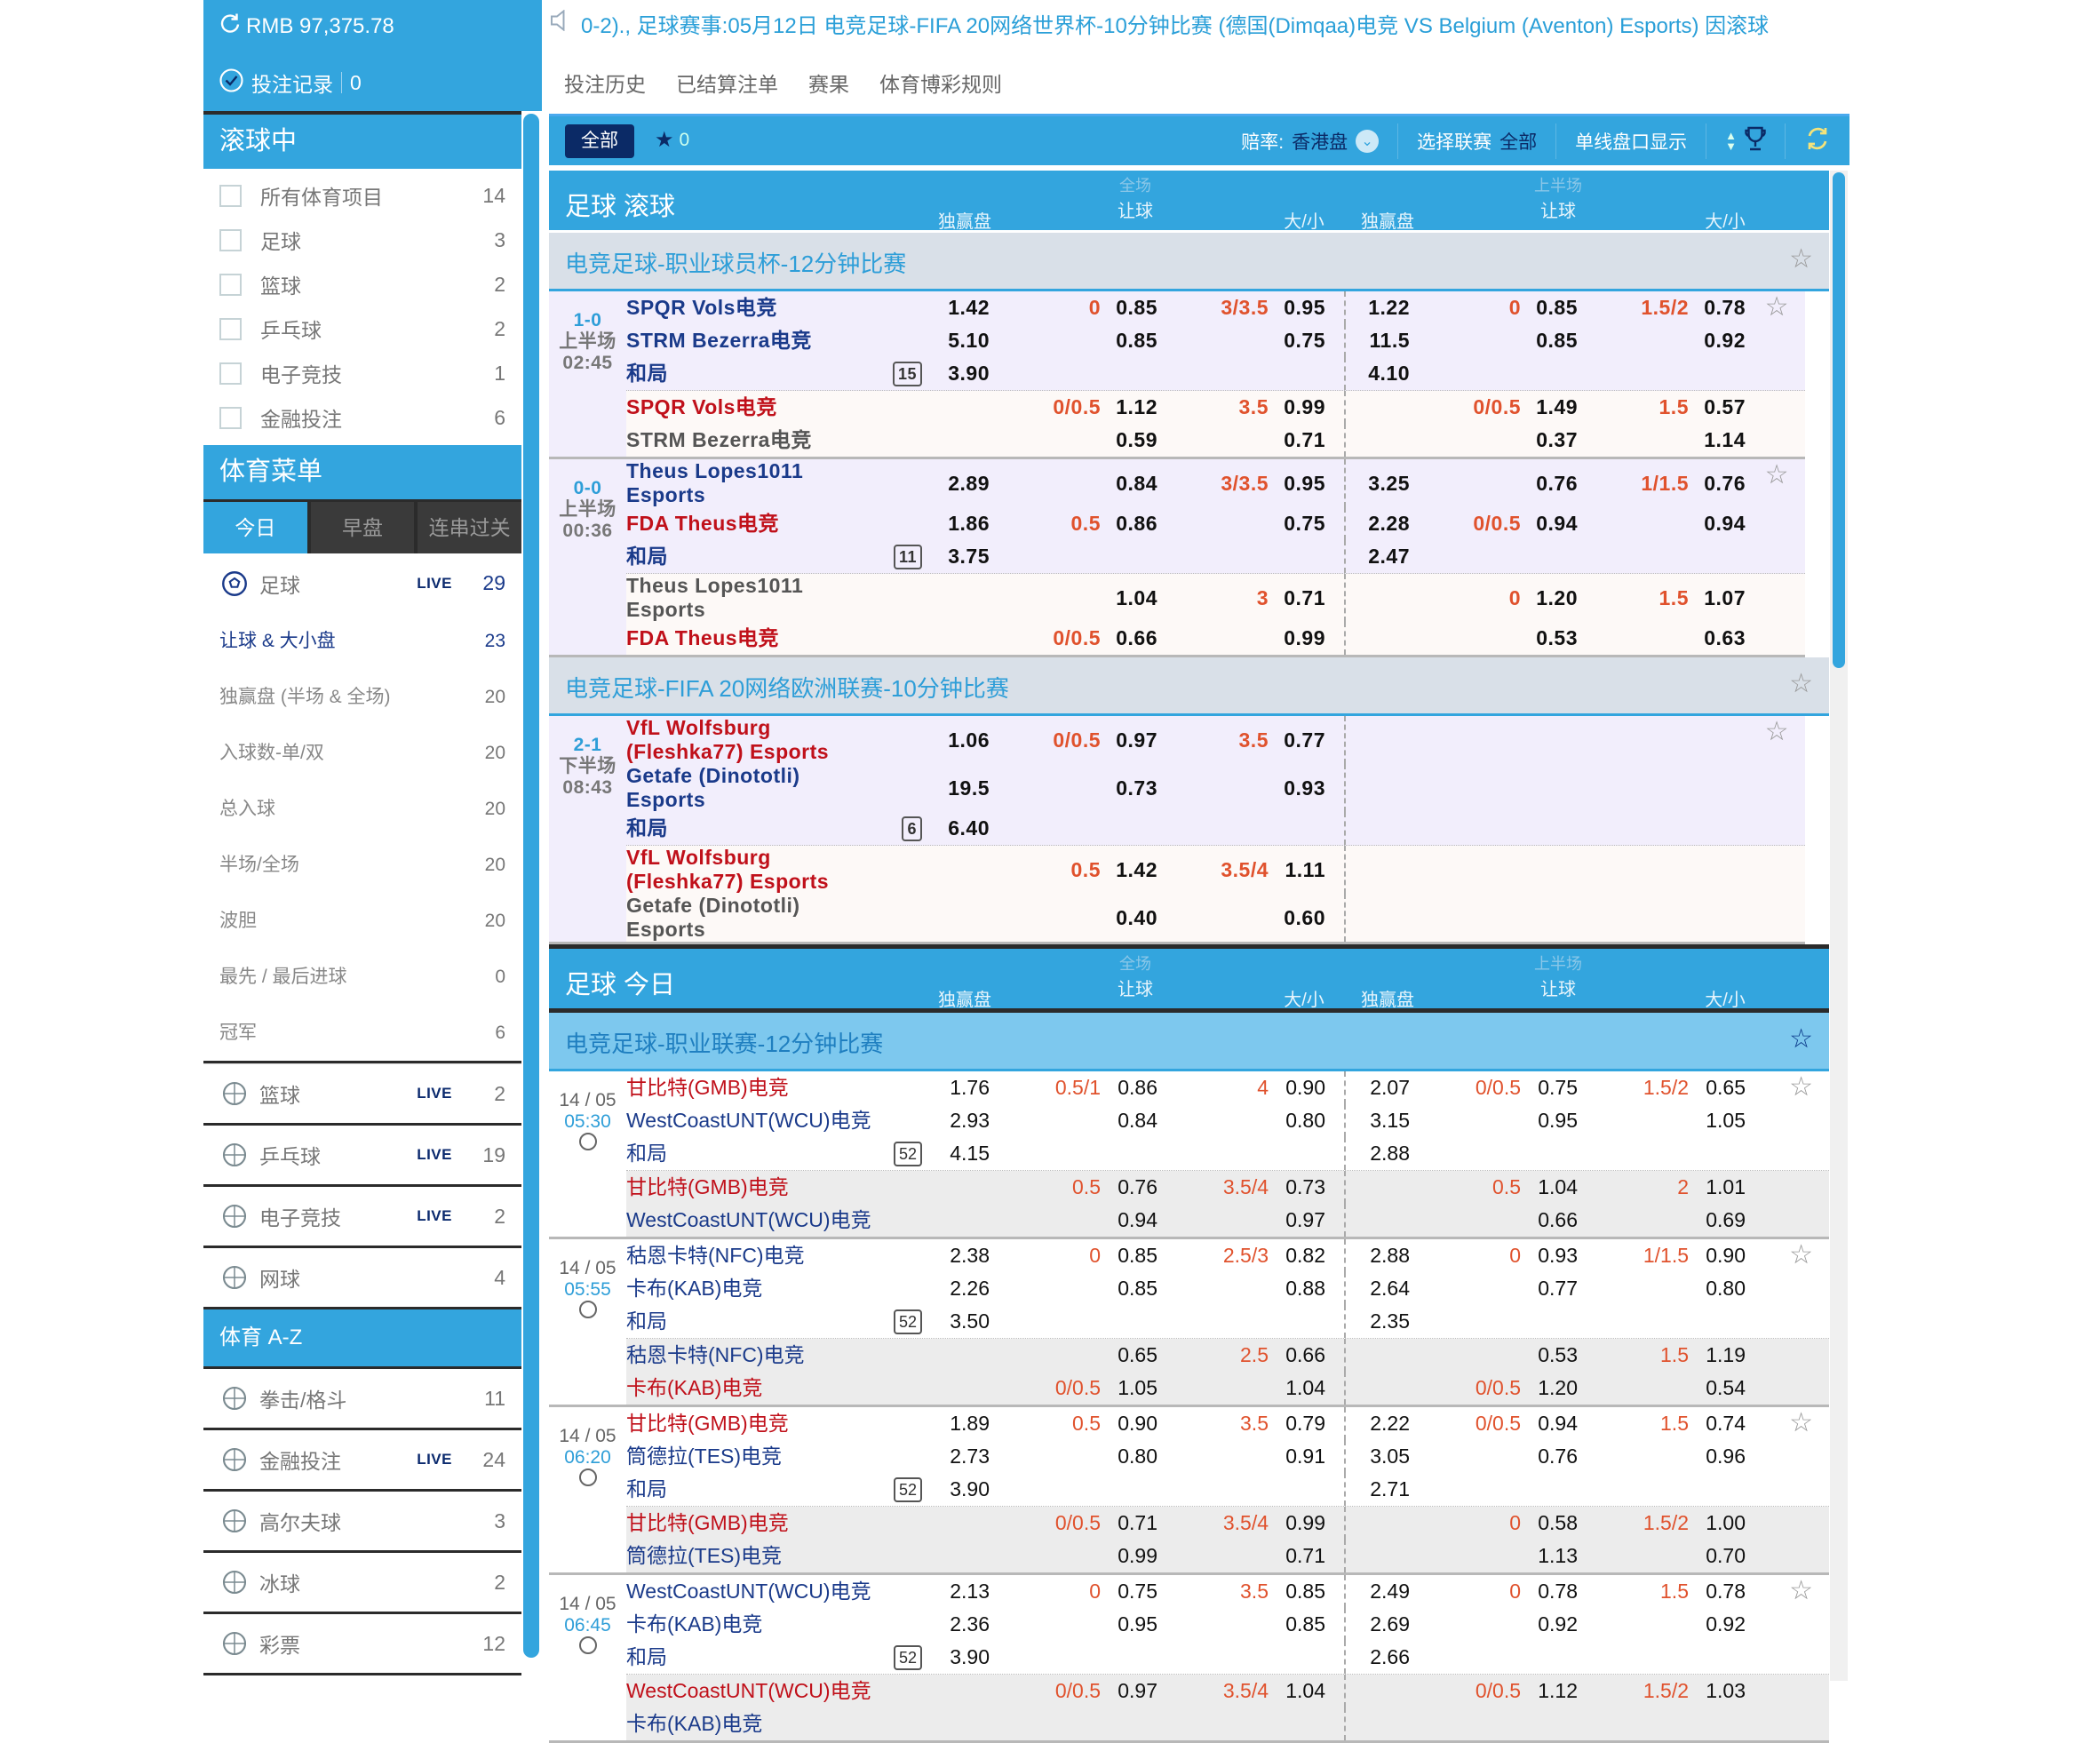 The width and height of the screenshot is (2100, 1743). Describe the element at coordinates (1189, 1042) in the screenshot. I see `league-header: 电竞足球-职业联赛-12分钟比赛 ☆` at that location.